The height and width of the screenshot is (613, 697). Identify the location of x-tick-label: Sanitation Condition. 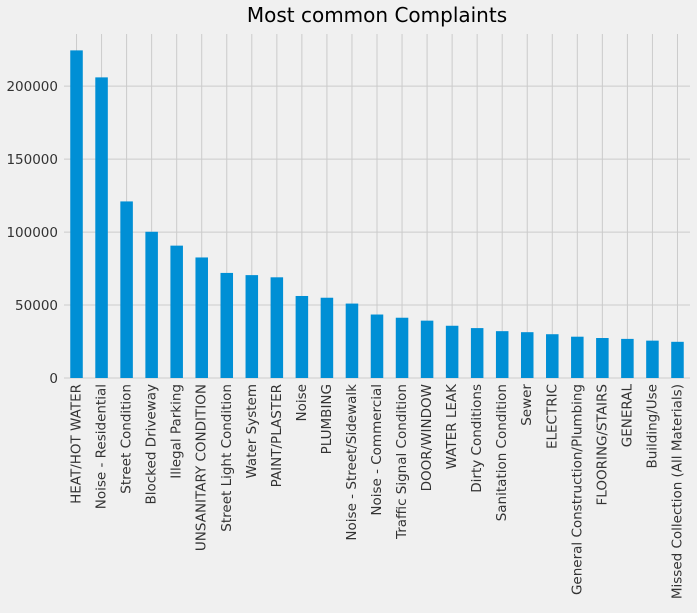
(502, 452).